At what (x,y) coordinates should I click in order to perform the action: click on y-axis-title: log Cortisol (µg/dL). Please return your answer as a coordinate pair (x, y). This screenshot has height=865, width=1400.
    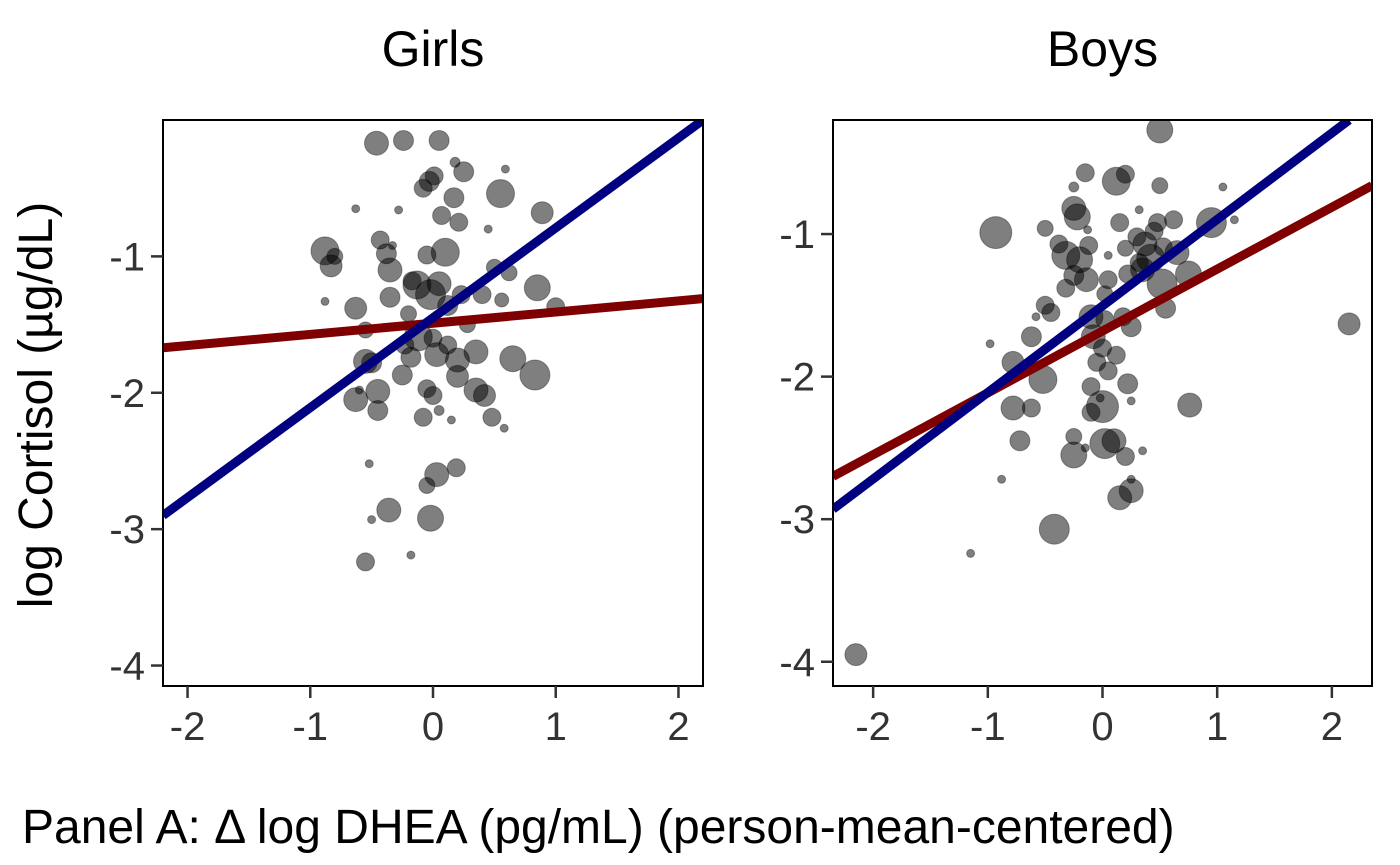
    Looking at the image, I should click on (36, 405).